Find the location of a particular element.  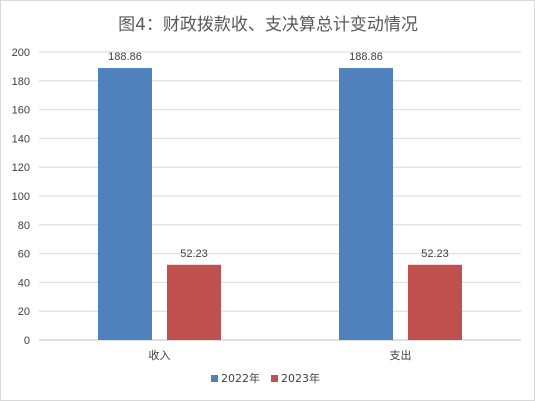

y-tick-label: 80 is located at coordinates (24, 226).